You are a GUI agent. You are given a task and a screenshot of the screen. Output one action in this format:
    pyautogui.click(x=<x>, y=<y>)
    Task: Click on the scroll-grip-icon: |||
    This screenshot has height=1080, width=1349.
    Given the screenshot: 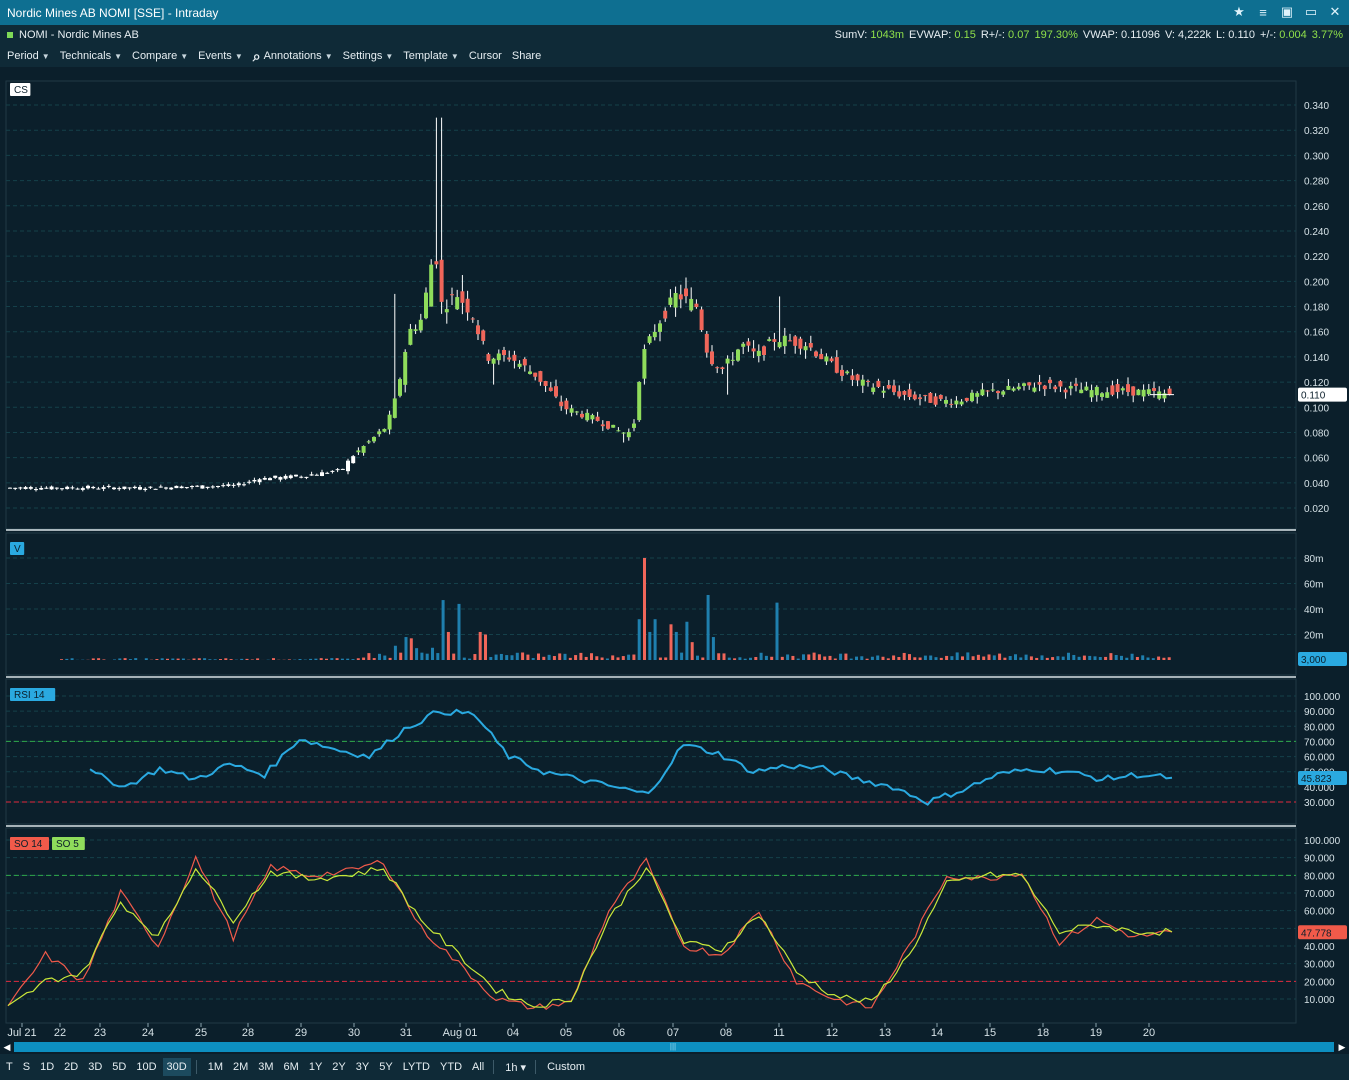 What is the action you would take?
    pyautogui.click(x=673, y=1046)
    